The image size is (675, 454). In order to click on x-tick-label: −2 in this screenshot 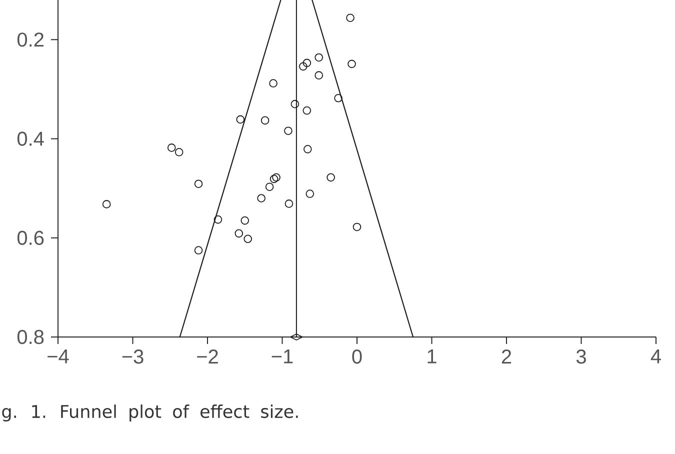, I will do `click(207, 357)`.